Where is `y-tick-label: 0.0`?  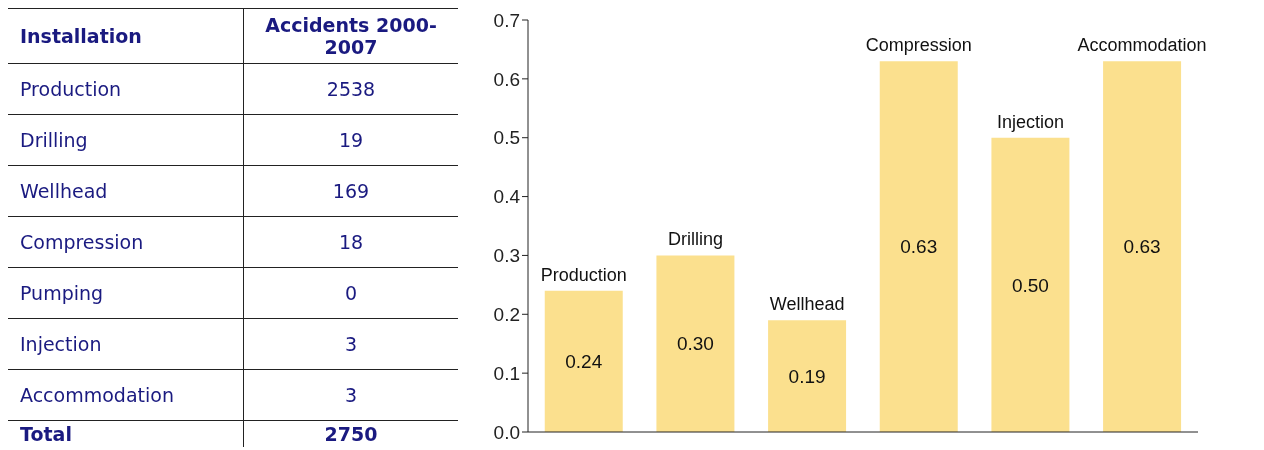 y-tick-label: 0.0 is located at coordinates (506, 432).